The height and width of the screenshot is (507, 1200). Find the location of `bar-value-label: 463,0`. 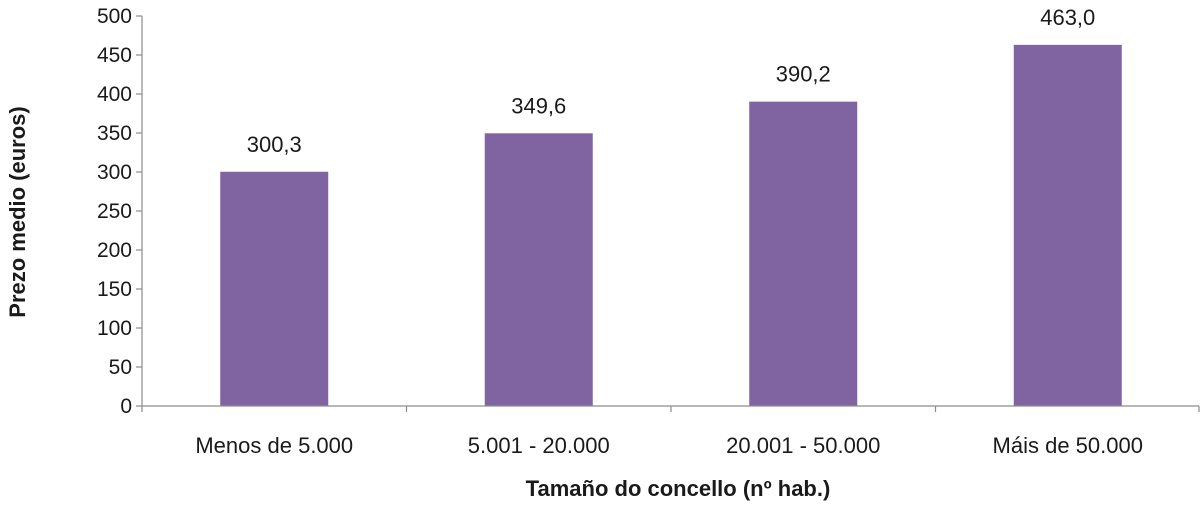

bar-value-label: 463,0 is located at coordinates (1067, 17).